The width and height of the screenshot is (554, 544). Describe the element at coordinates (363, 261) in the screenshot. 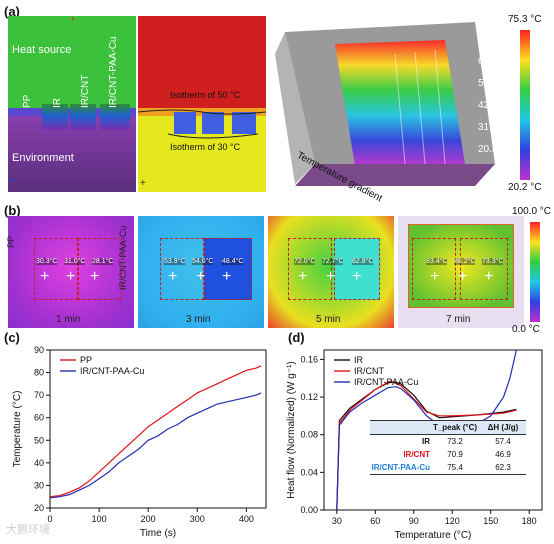

I see `temp-readout: 62.8°C` at that location.